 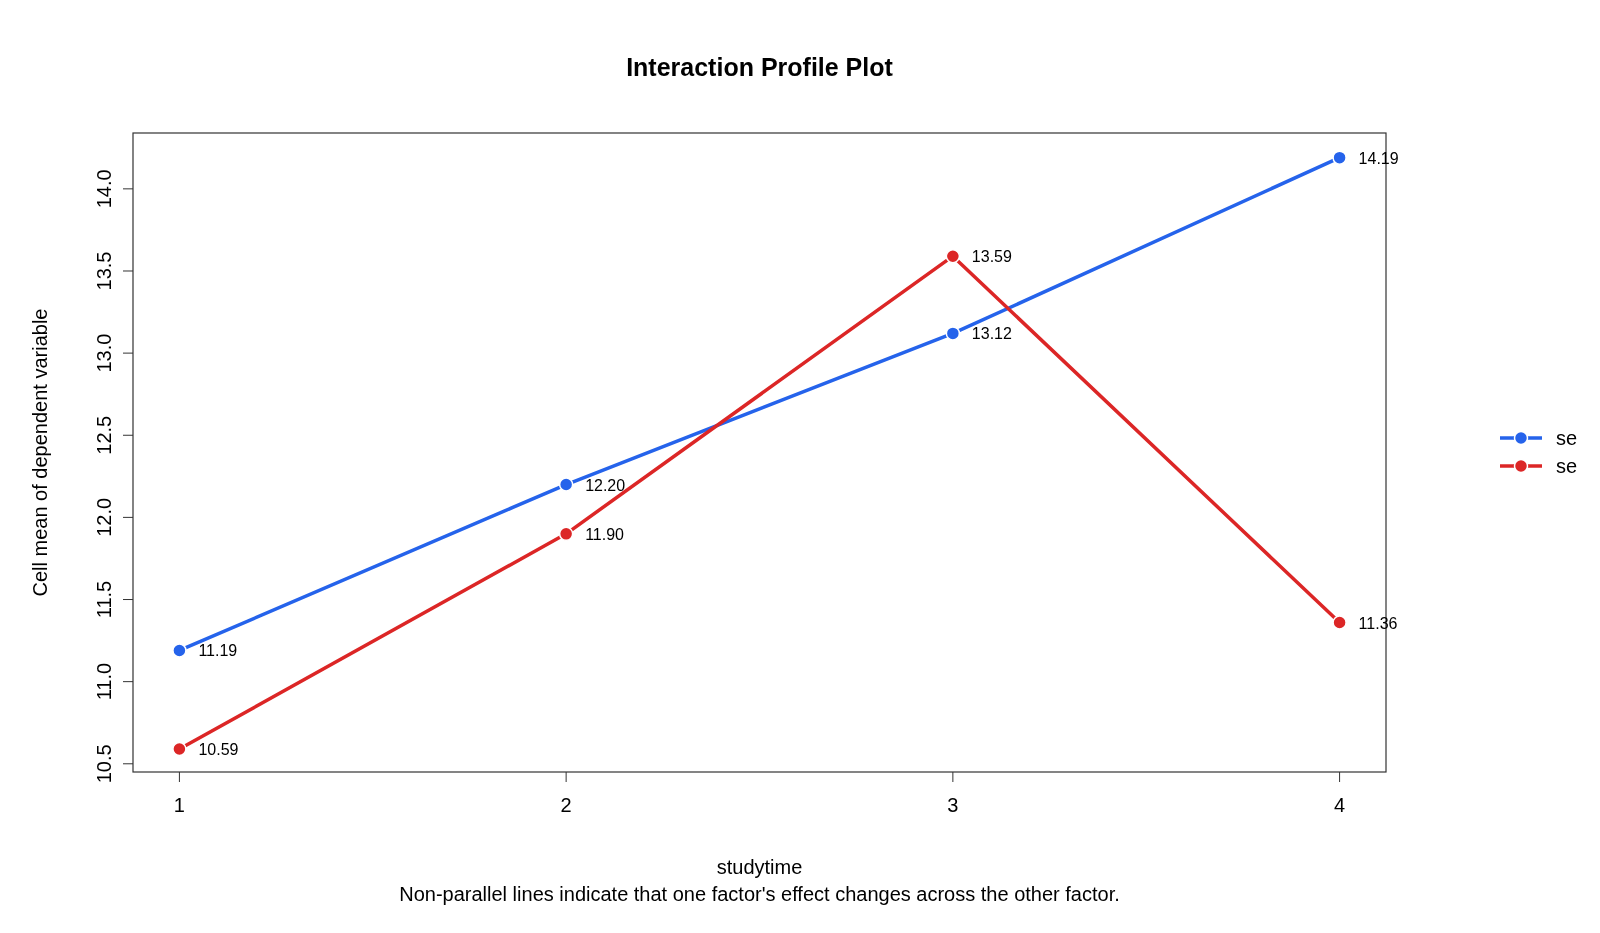 What do you see at coordinates (104, 271) in the screenshot?
I see `y-tick-label: 13.5` at bounding box center [104, 271].